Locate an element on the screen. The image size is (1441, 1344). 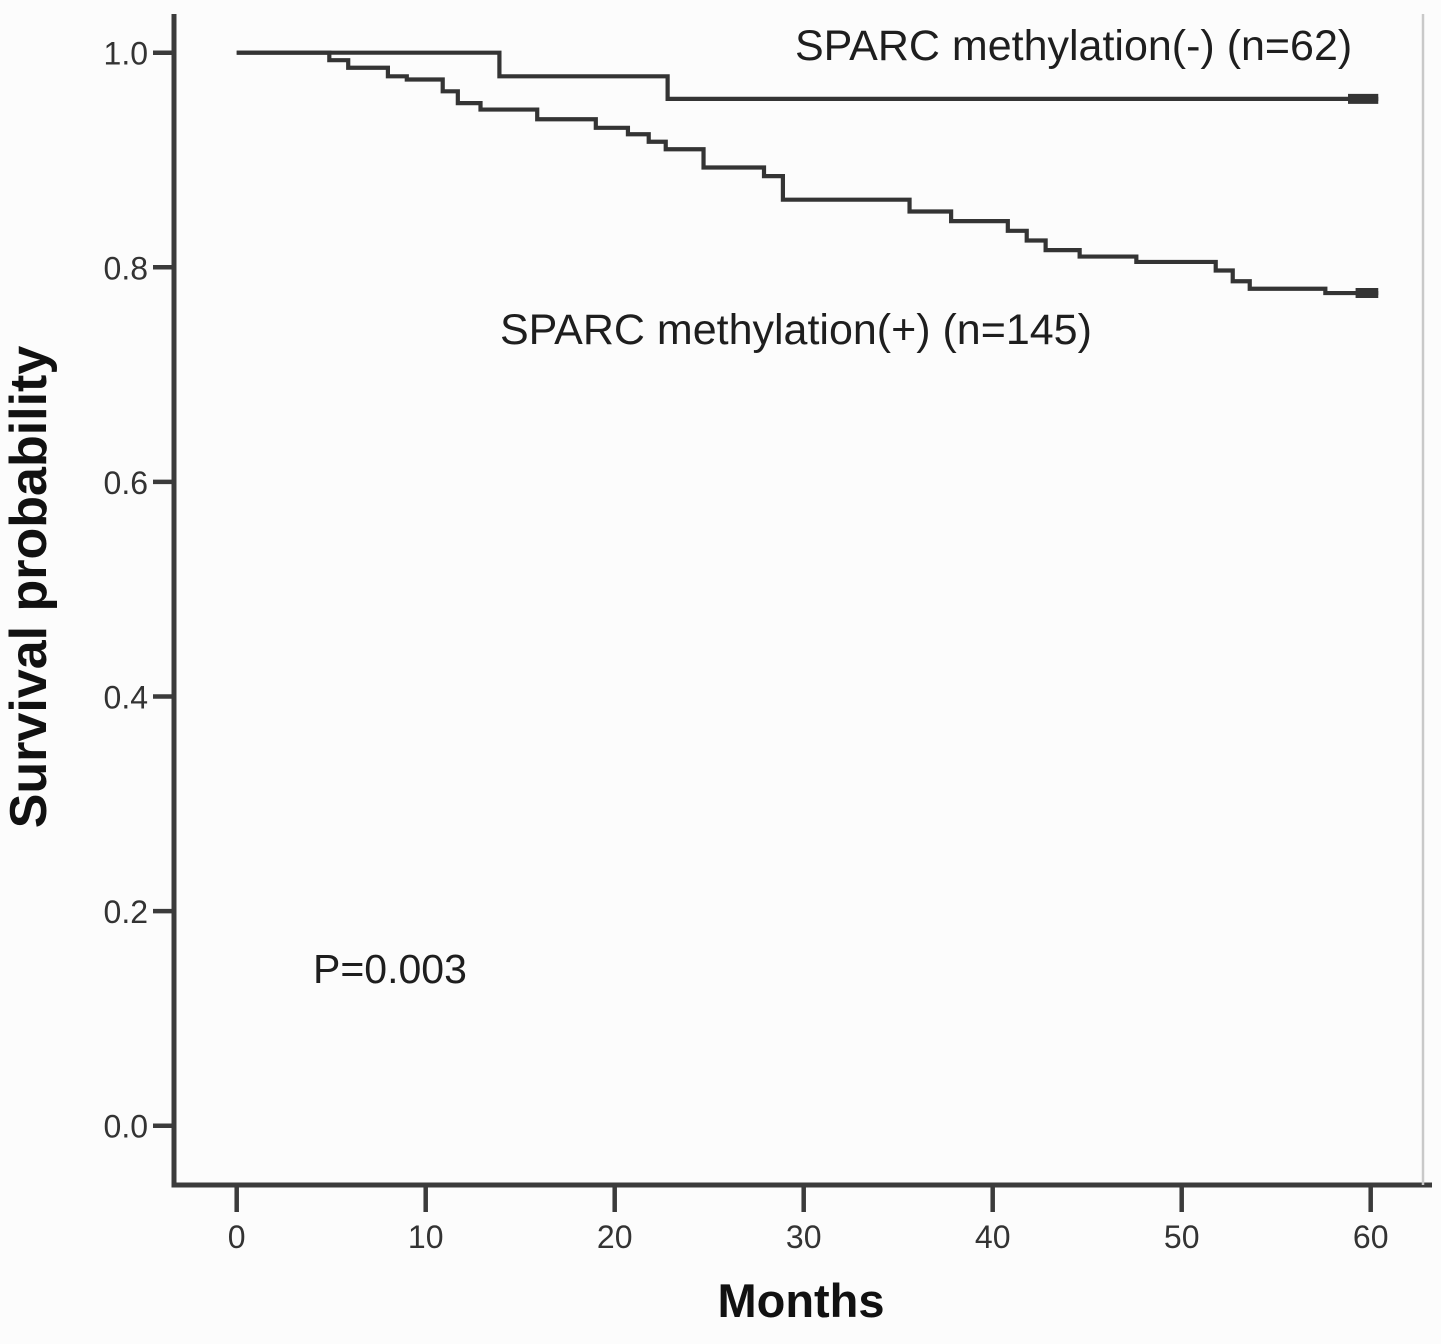
x-tick-label: 10 is located at coordinates (426, 1237).